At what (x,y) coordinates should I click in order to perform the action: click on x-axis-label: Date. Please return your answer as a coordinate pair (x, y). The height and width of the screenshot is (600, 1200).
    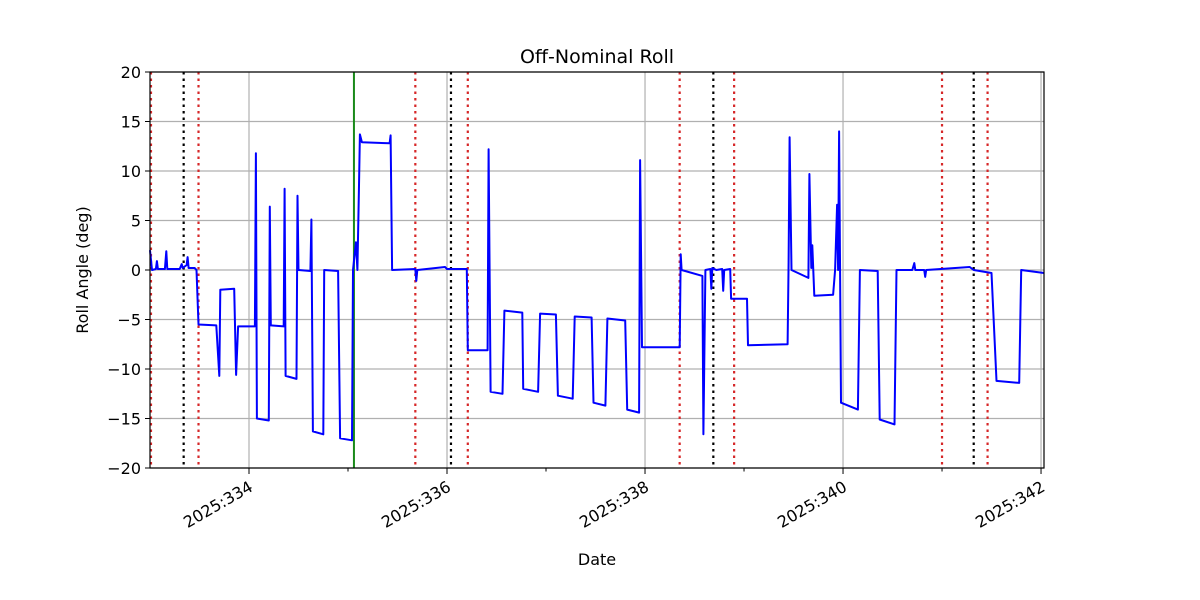
    Looking at the image, I should click on (597, 559).